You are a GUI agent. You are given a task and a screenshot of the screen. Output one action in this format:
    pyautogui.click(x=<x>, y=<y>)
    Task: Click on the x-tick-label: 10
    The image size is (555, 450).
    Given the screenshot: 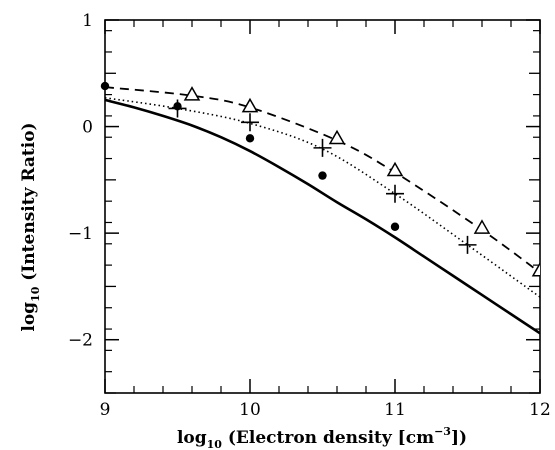 What is the action you would take?
    pyautogui.click(x=250, y=410)
    